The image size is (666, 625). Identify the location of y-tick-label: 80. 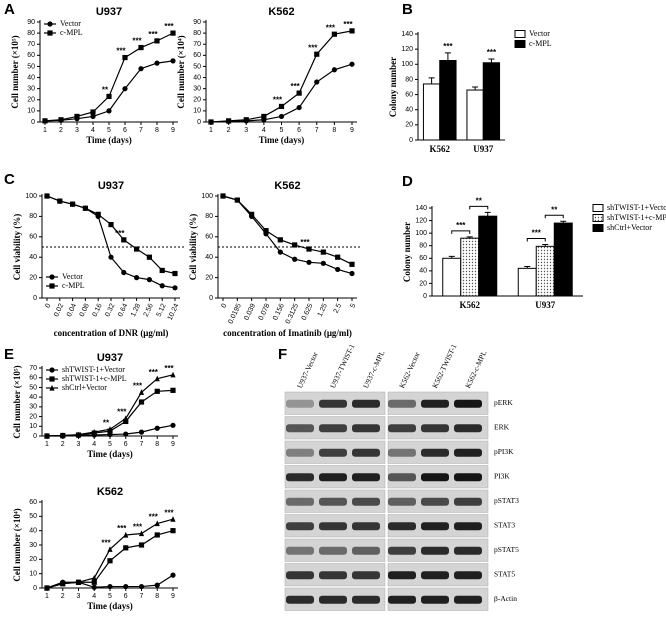
(209, 216).